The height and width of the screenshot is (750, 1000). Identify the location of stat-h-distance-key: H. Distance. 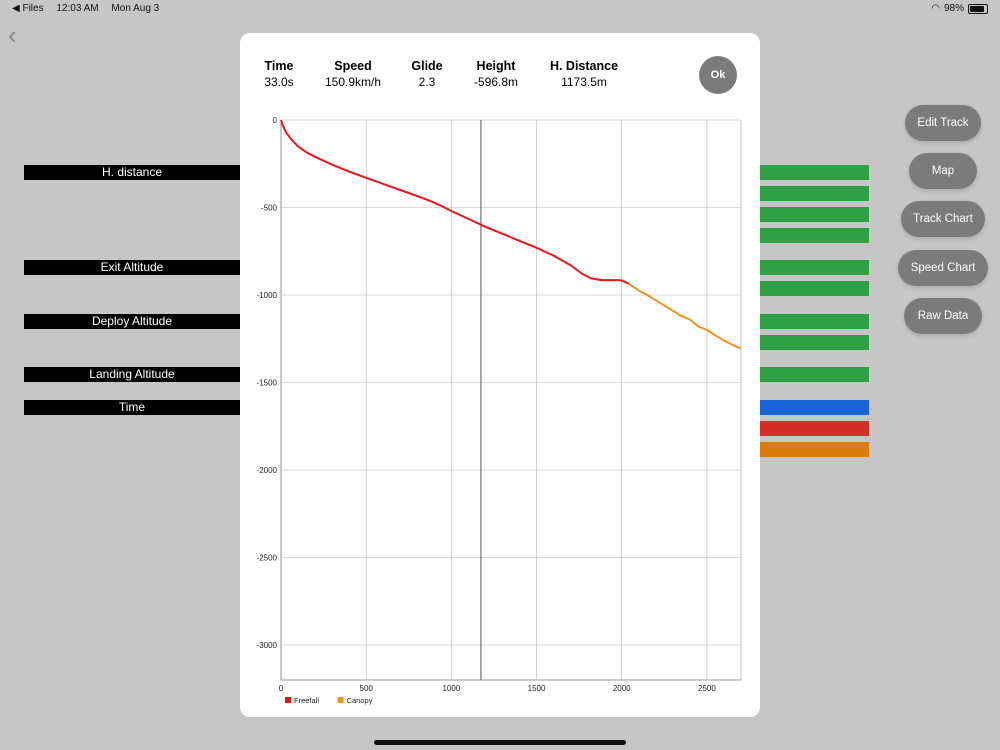
(584, 66).